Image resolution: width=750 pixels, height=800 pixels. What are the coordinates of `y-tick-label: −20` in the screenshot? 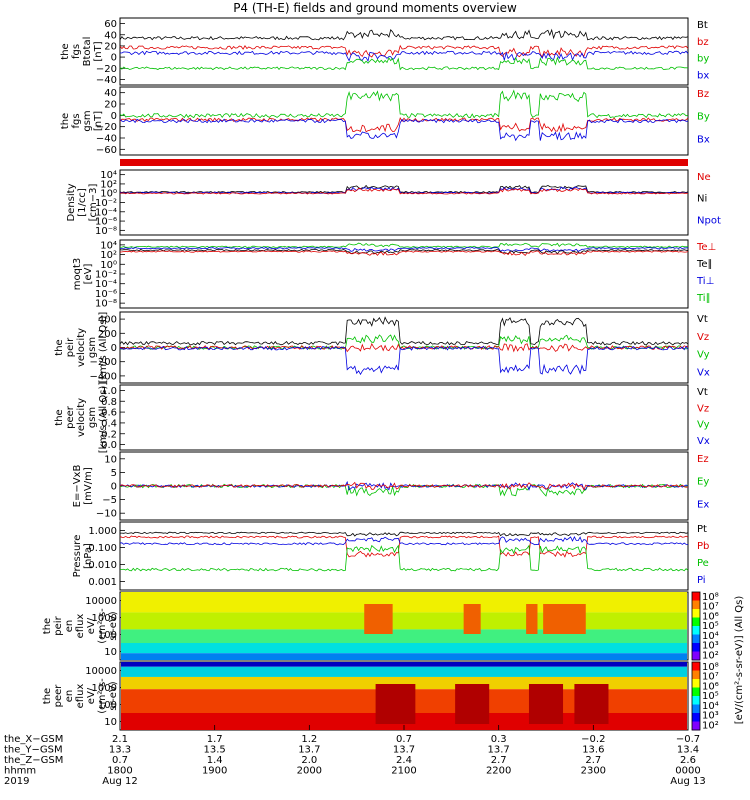 It's located at (106, 127).